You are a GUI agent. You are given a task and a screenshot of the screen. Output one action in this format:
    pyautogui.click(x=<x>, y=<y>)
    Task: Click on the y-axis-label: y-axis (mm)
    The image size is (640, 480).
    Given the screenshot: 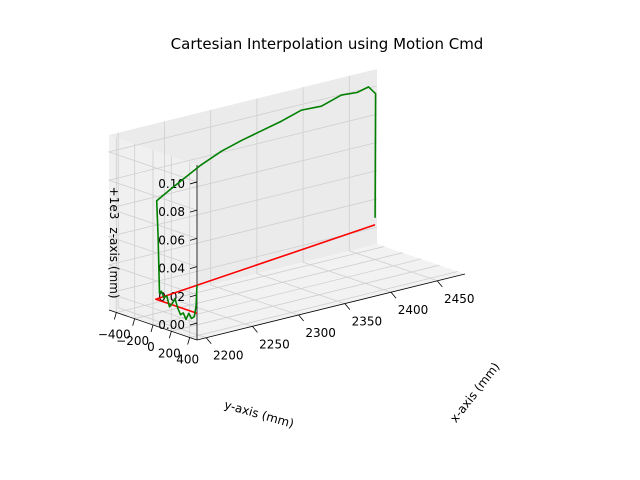 What is the action you would take?
    pyautogui.click(x=259, y=414)
    